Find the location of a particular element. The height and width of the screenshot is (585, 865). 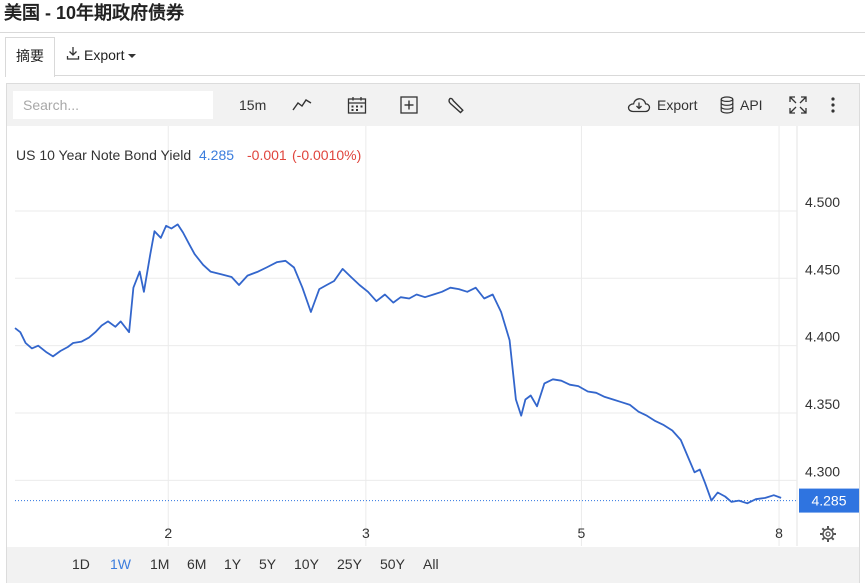

legend-change: -0.001 is located at coordinates (267, 155).